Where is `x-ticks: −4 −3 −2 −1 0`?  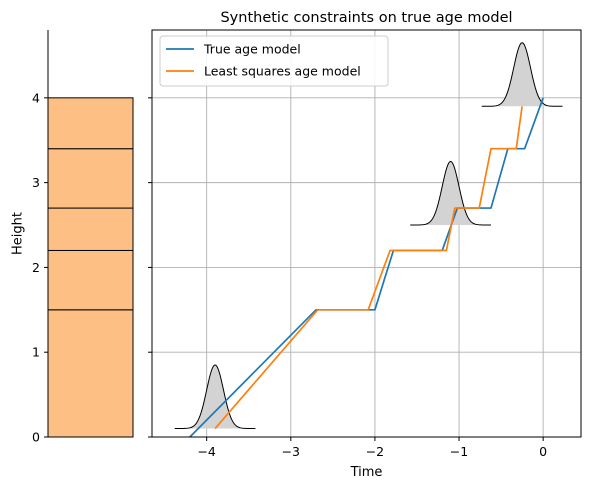 x-ticks: −4 −3 −2 −1 0 is located at coordinates (372, 448).